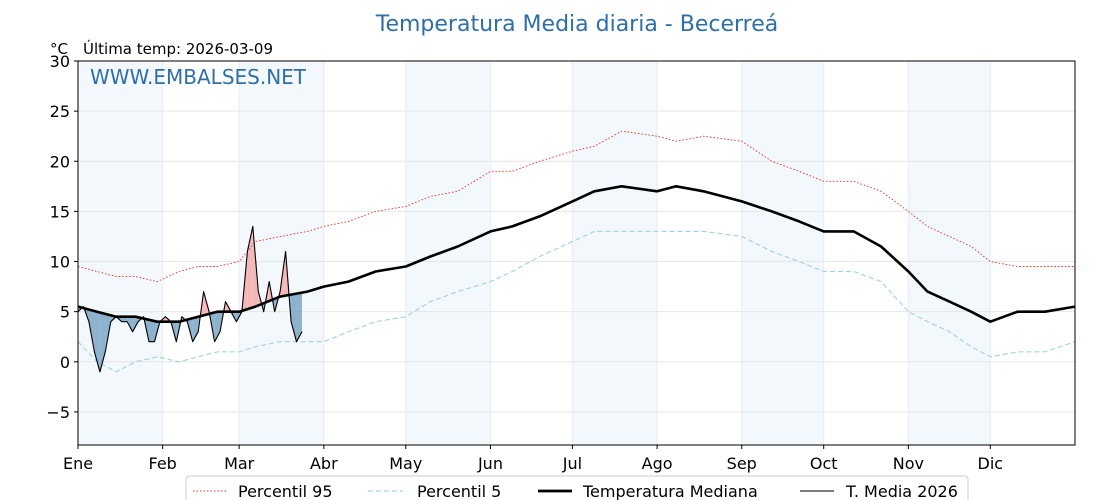 This screenshot has width=1120, height=500. I want to click on x-tick-label-dic: Dic, so click(991, 463).